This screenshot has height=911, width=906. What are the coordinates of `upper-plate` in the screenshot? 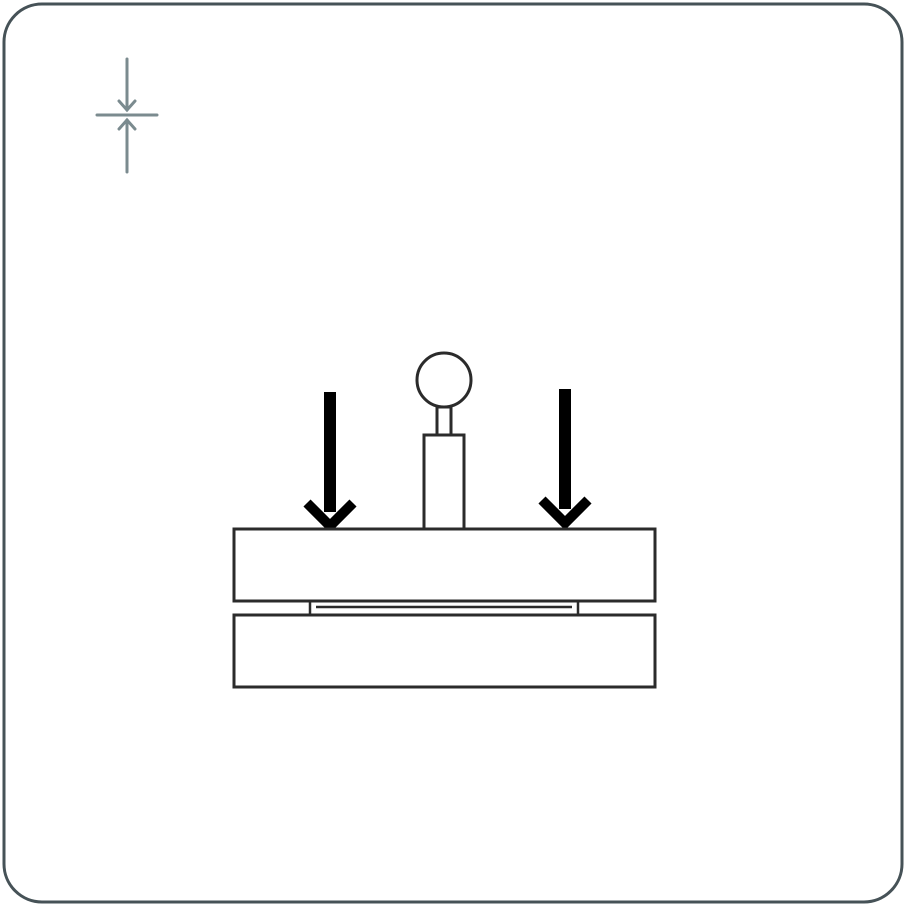 It's located at (444, 565).